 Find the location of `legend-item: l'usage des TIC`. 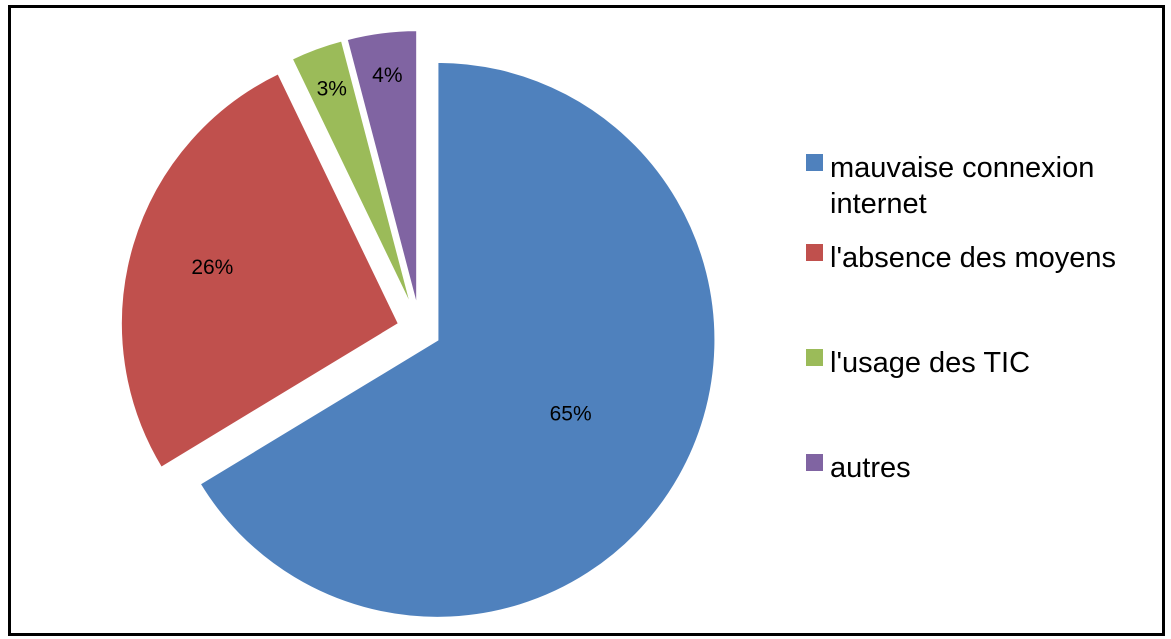

legend-item: l'usage des TIC is located at coordinates (976, 363).